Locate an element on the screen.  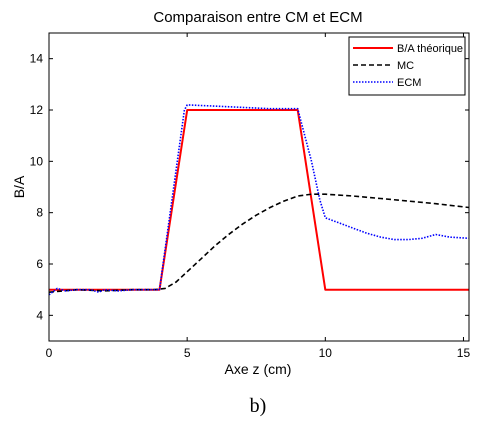
legend-label-1: MC is located at coordinates (405, 66).